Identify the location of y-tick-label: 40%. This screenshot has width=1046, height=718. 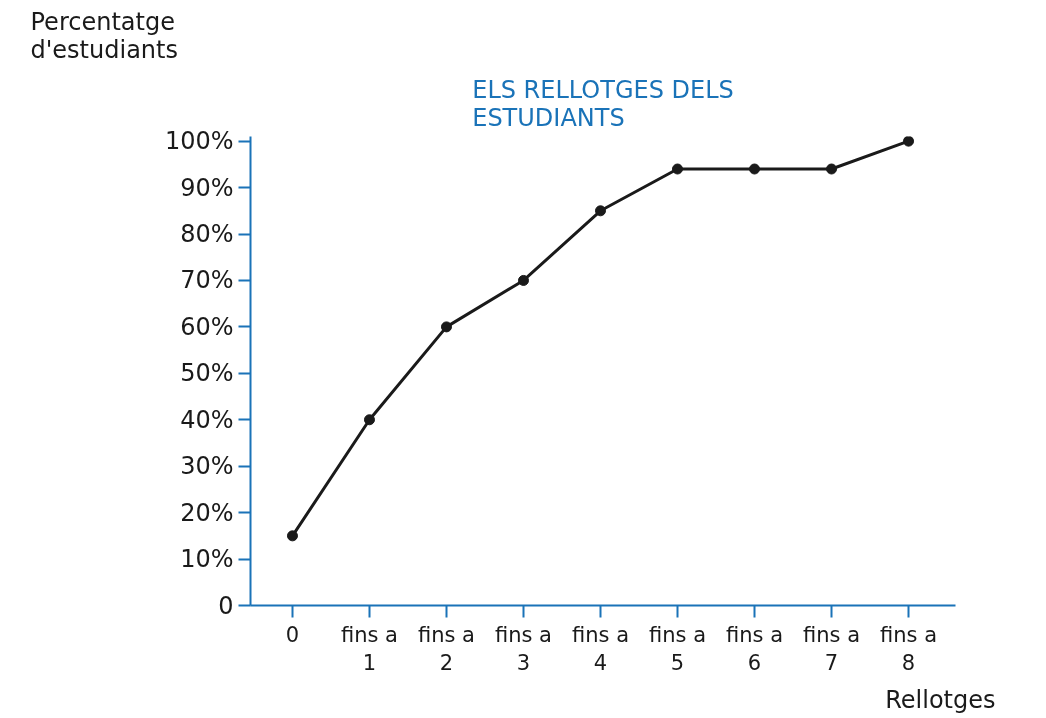
(207, 419).